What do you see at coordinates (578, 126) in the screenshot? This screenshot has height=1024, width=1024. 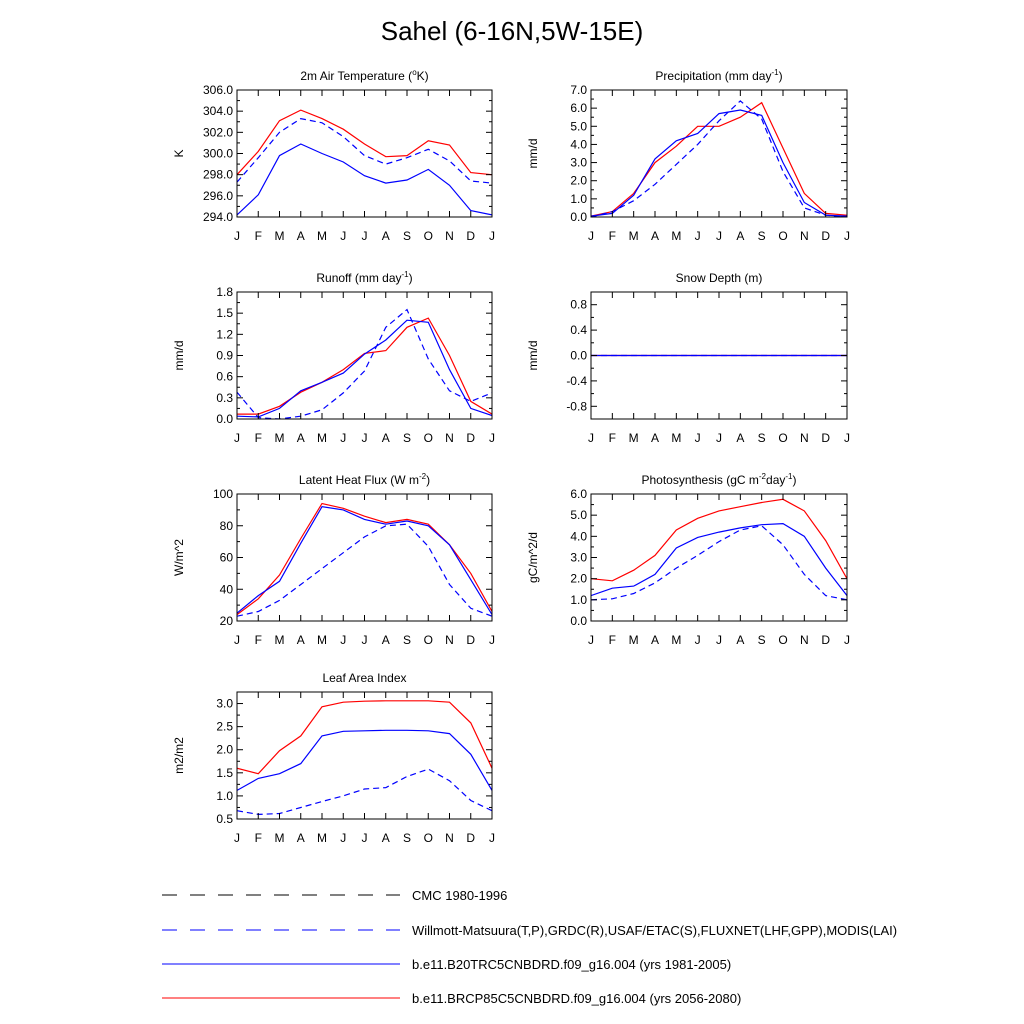 I see `y-tick-label: 5.0` at bounding box center [578, 126].